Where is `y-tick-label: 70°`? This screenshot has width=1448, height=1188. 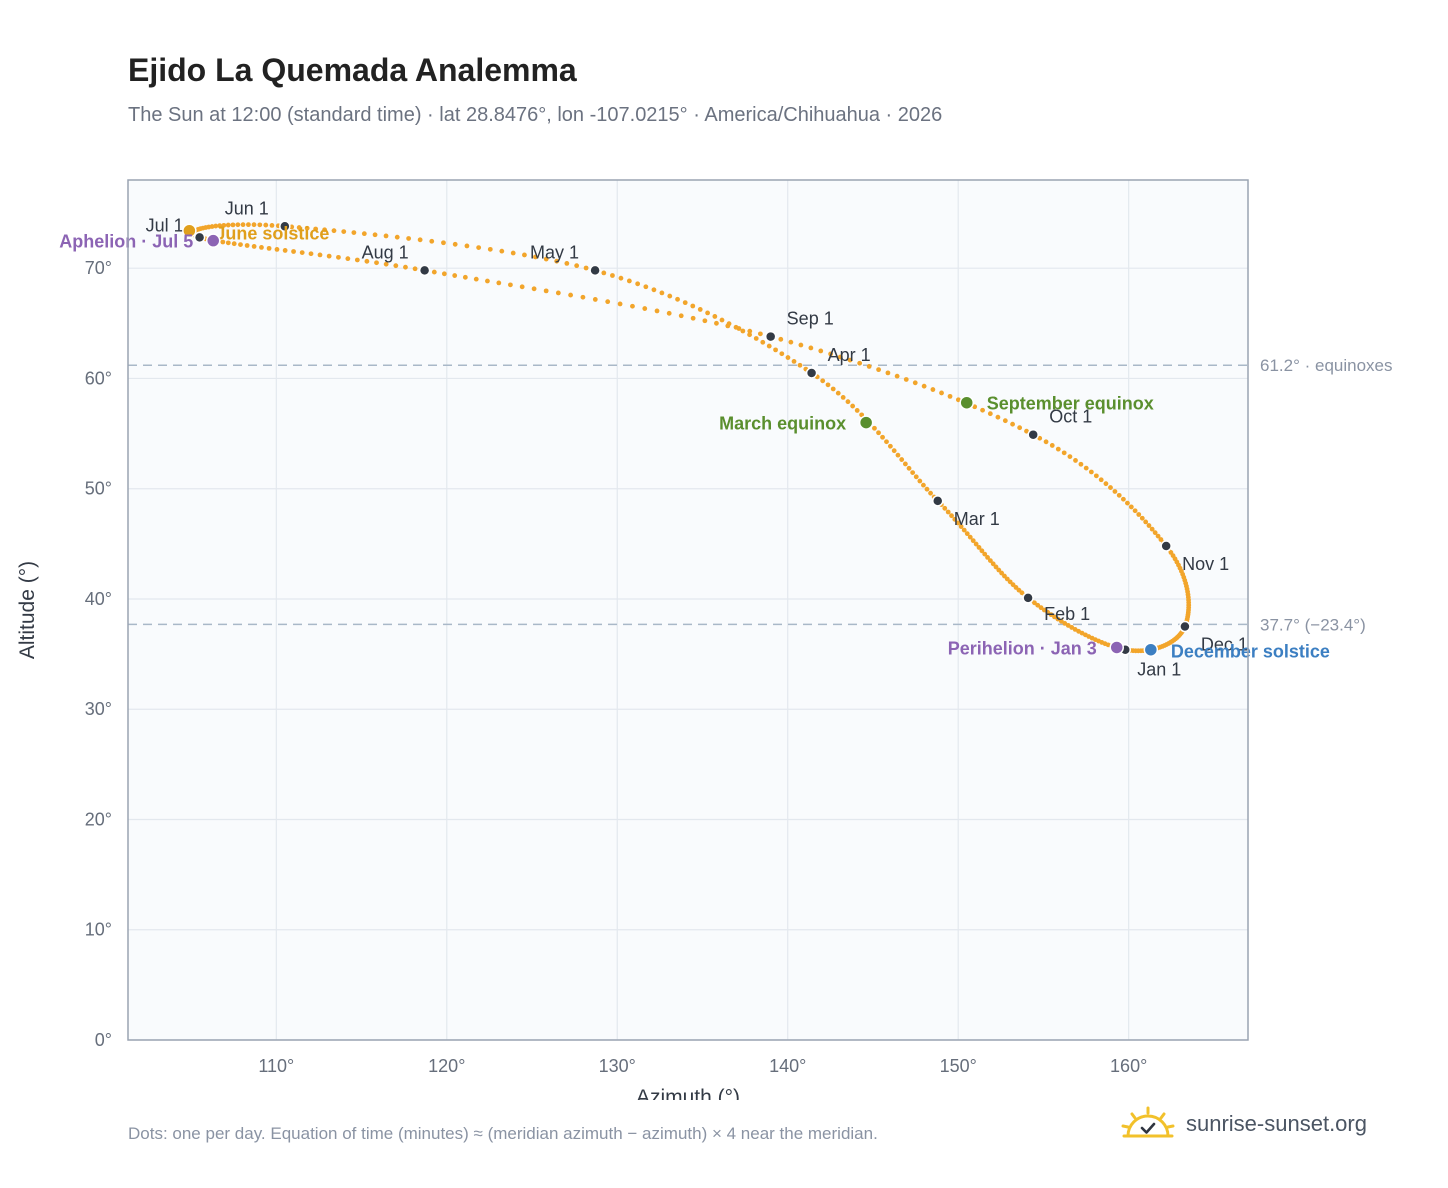 y-tick-label: 70° is located at coordinates (98, 268).